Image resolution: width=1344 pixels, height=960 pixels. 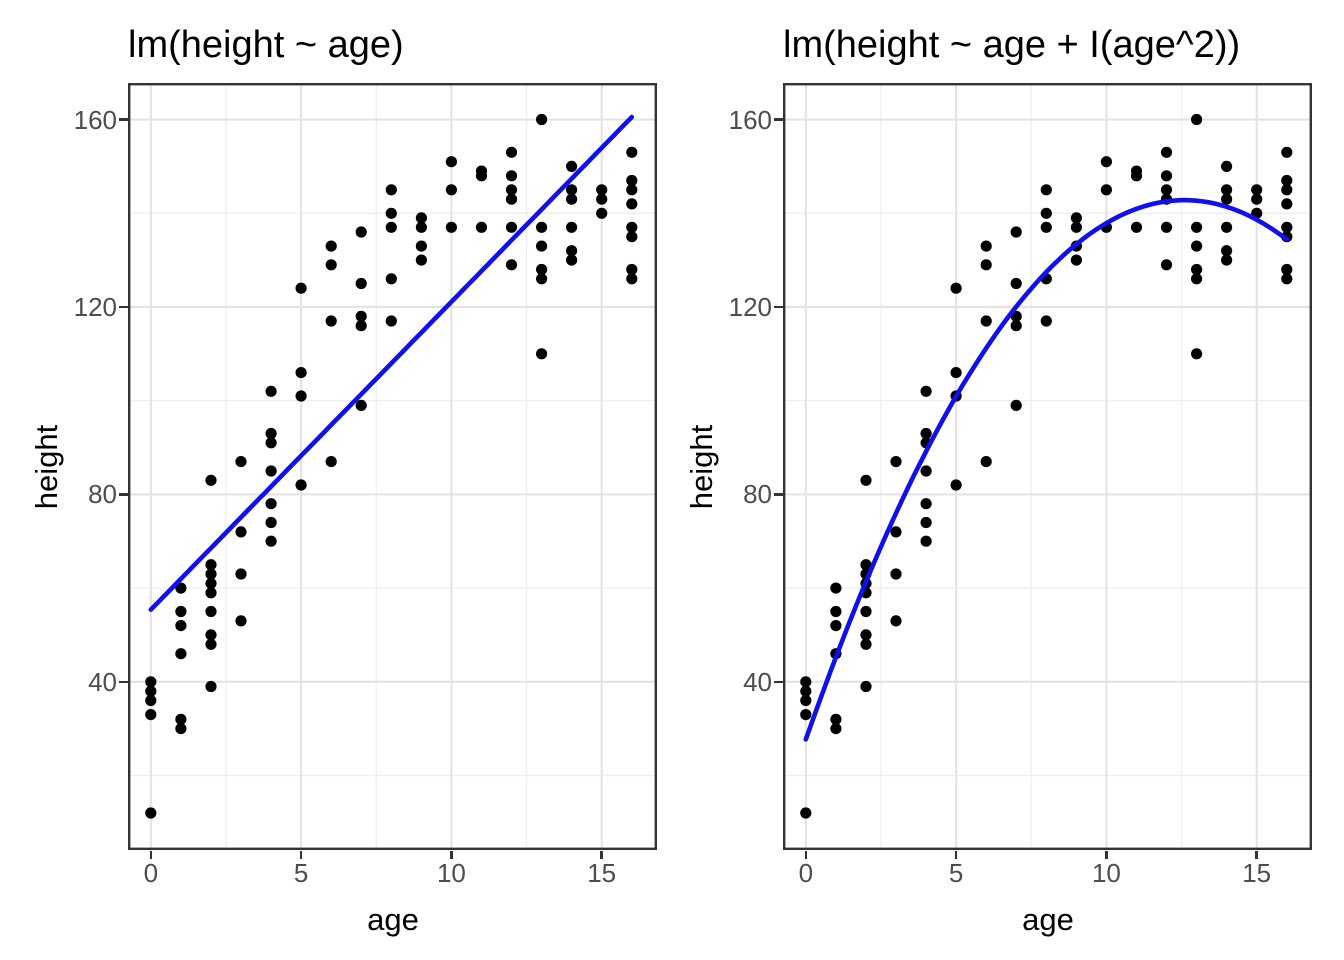 I want to click on x-tick-label: 15, so click(x=602, y=873).